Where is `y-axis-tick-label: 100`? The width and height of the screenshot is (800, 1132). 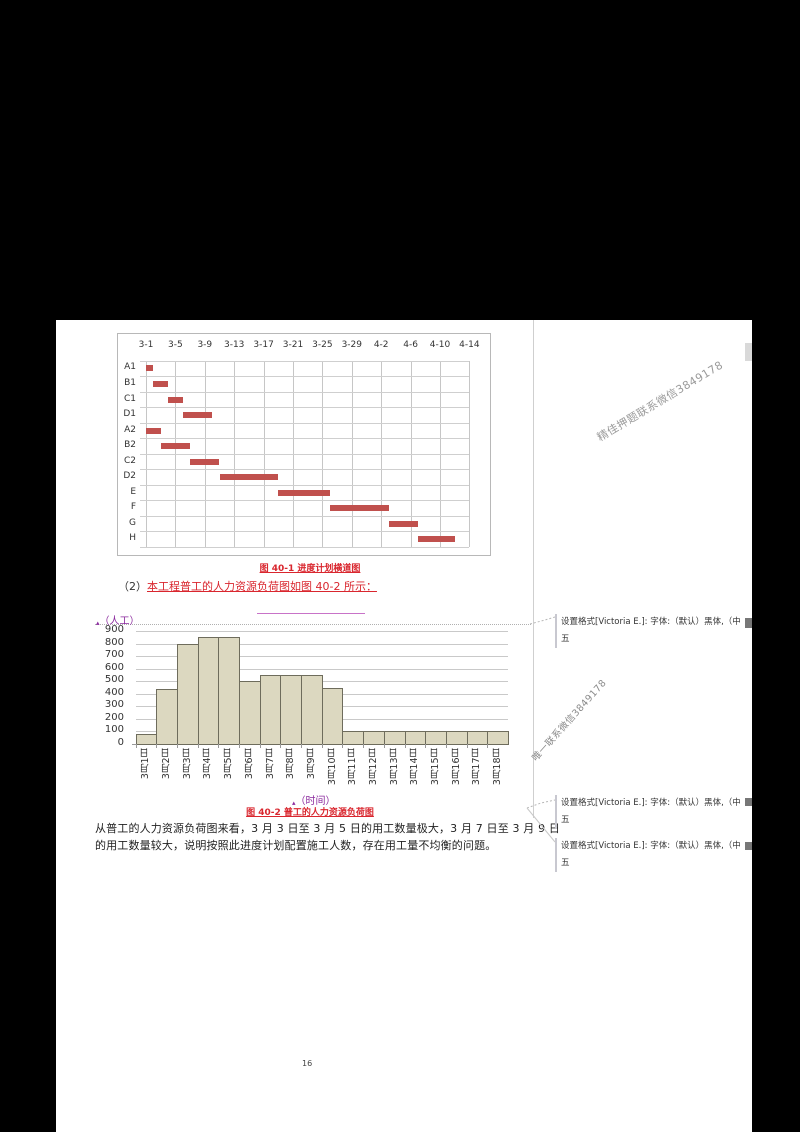
y-axis-tick-label: 100 is located at coordinates (114, 730).